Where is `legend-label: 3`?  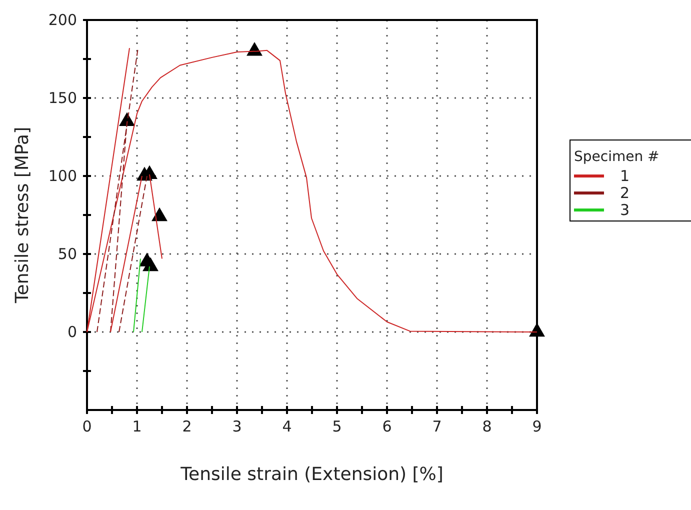
legend-label: 3 is located at coordinates (625, 210).